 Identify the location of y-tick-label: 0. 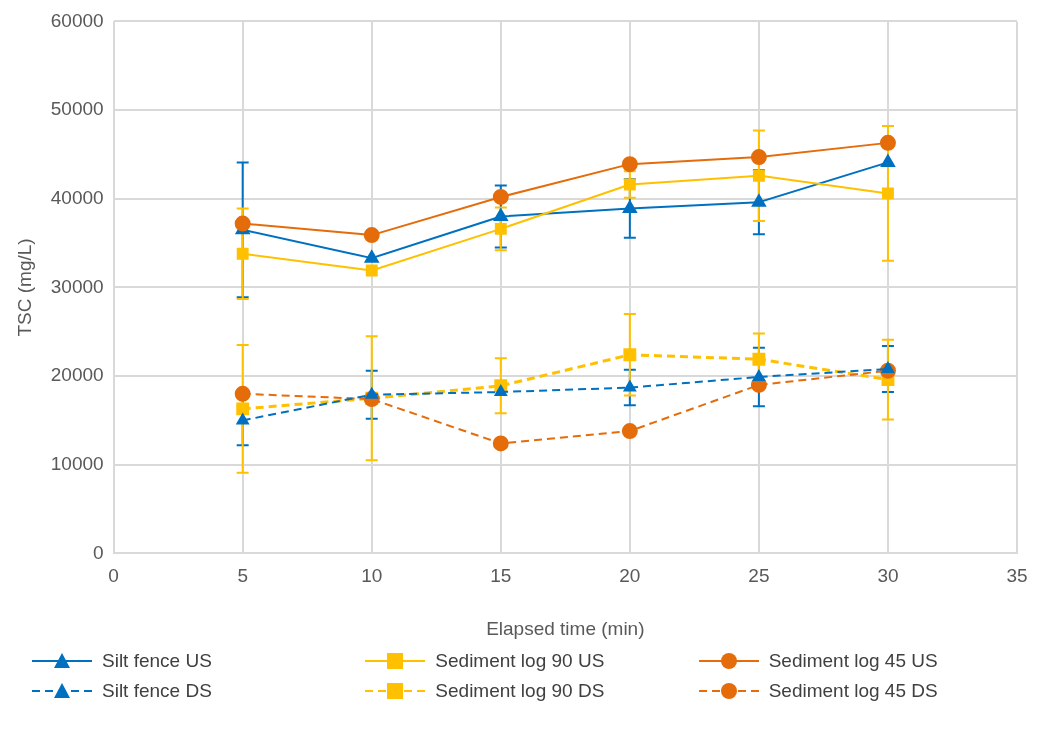
(98, 552).